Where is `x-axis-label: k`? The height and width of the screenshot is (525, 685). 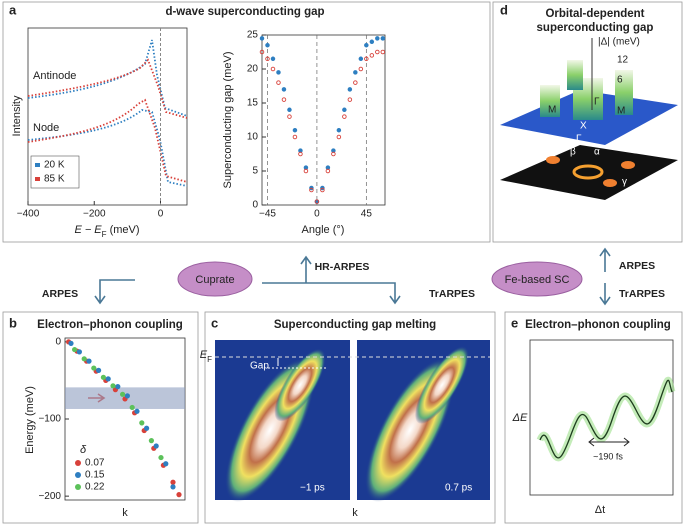
x-axis-label: k is located at coordinates (125, 513).